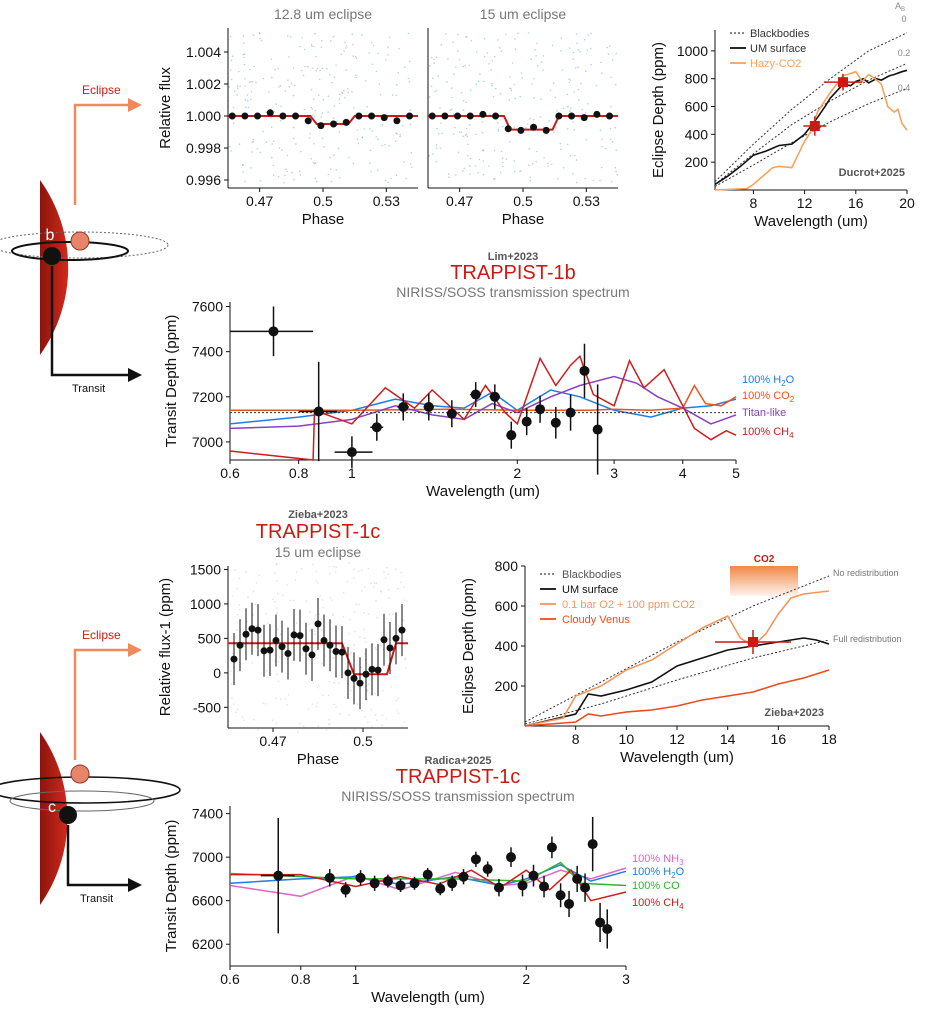 This screenshot has width=930, height=1024. What do you see at coordinates (203, 84) in the screenshot?
I see `y-tick-label: 1.002` at bounding box center [203, 84].